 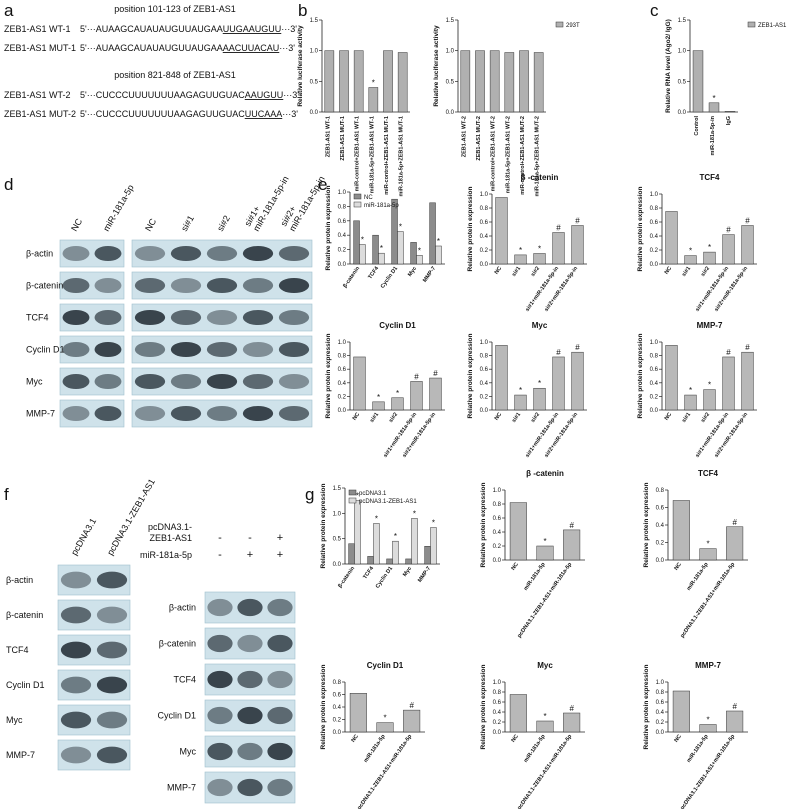 I want to click on legend-label: pcDNA3.1, so click(x=373, y=494).